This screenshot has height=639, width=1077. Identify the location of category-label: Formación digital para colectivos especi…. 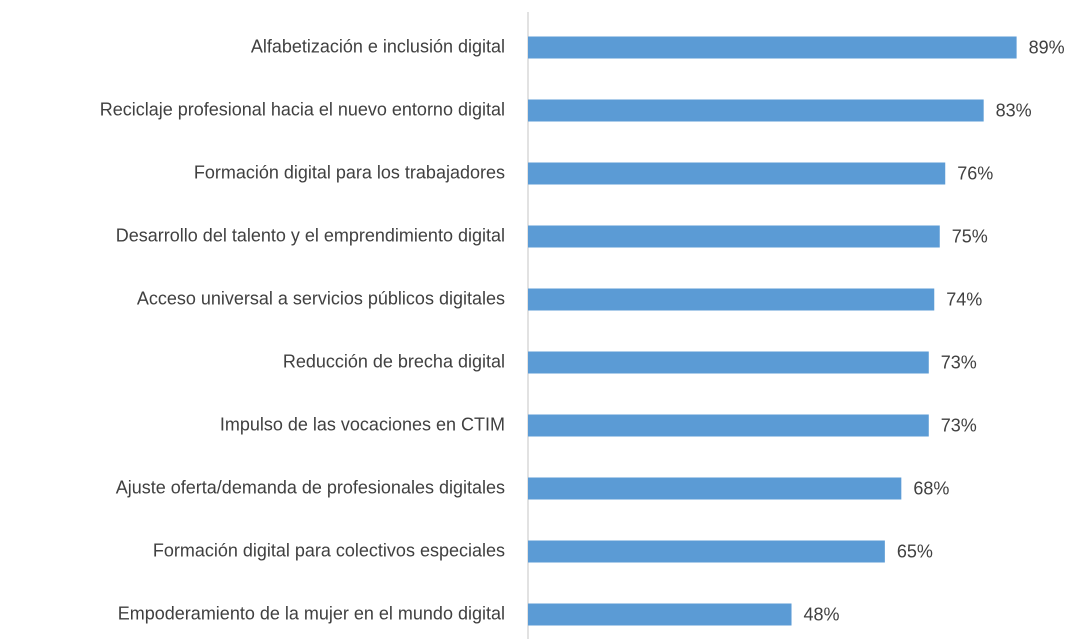
(329, 550).